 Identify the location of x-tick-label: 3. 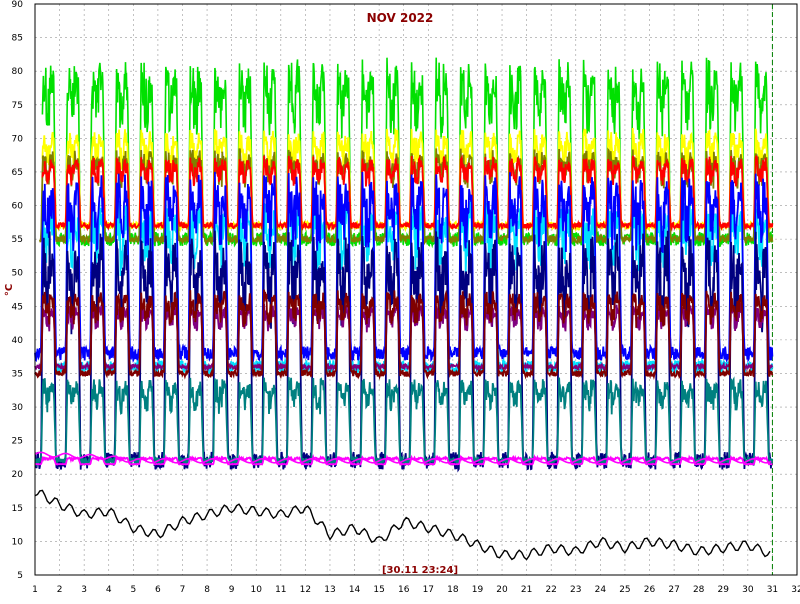
(84, 590).